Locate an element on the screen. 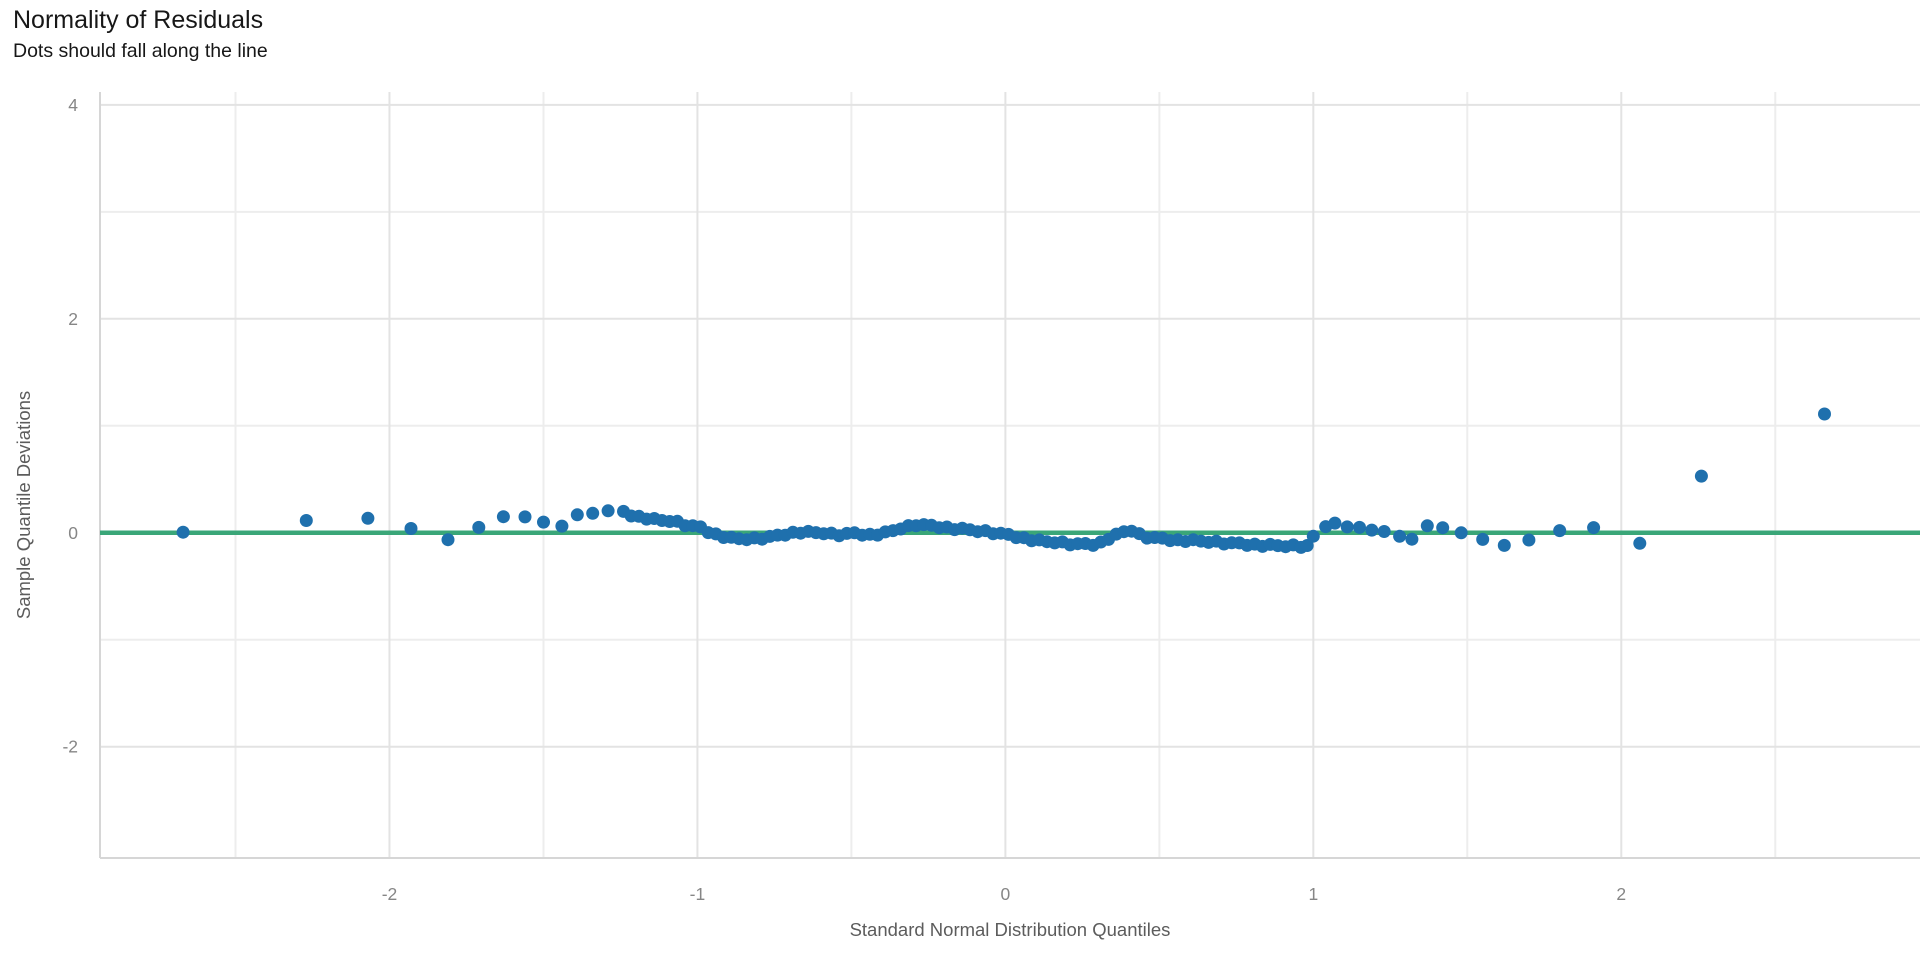  y-tick-label: 2 is located at coordinates (73, 319).